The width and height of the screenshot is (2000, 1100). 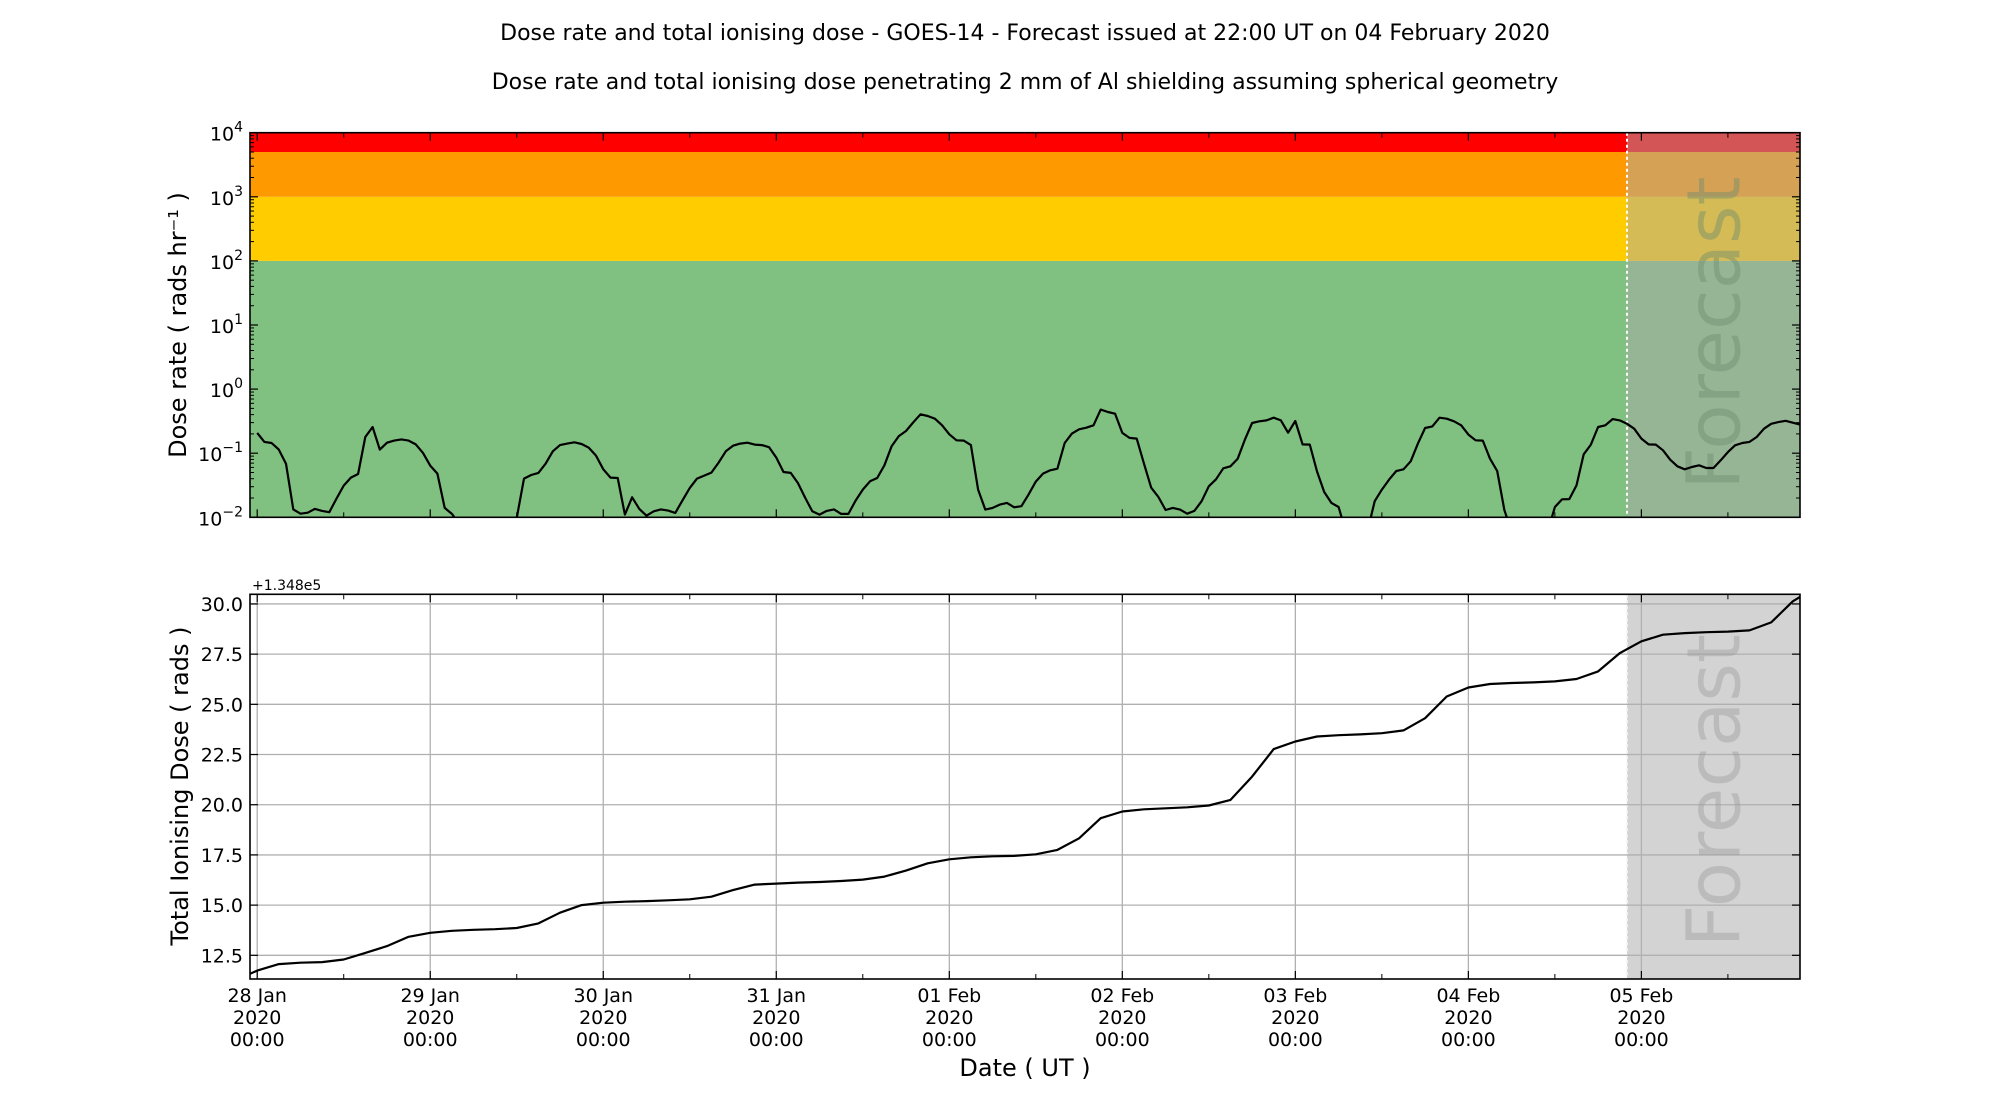 I want to click on x-tick-label-line: 30 Jan, so click(x=603, y=996).